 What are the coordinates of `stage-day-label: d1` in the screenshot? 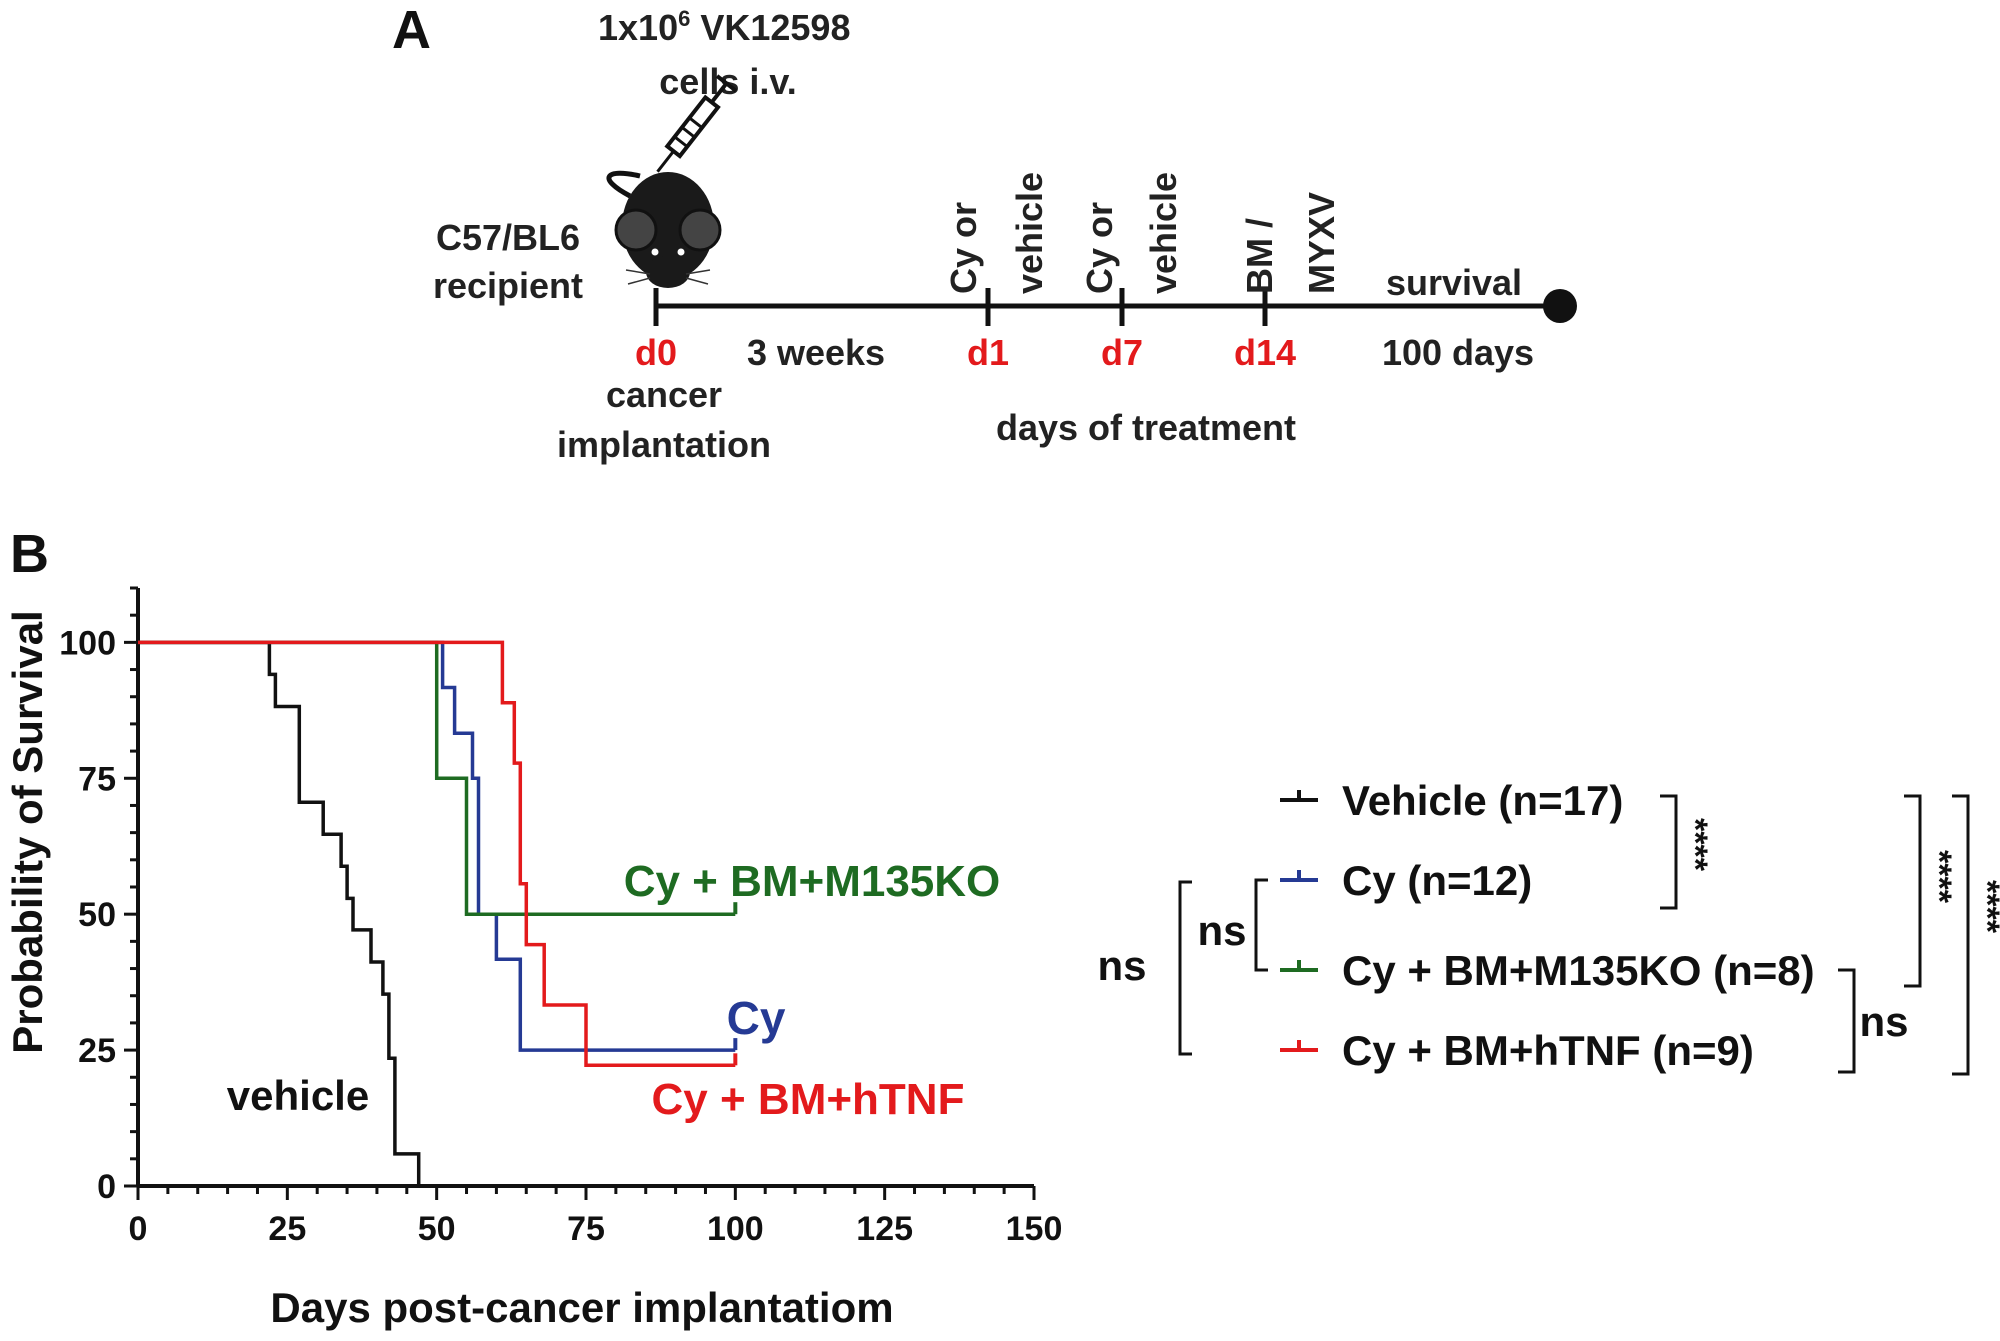 It's located at (988, 352).